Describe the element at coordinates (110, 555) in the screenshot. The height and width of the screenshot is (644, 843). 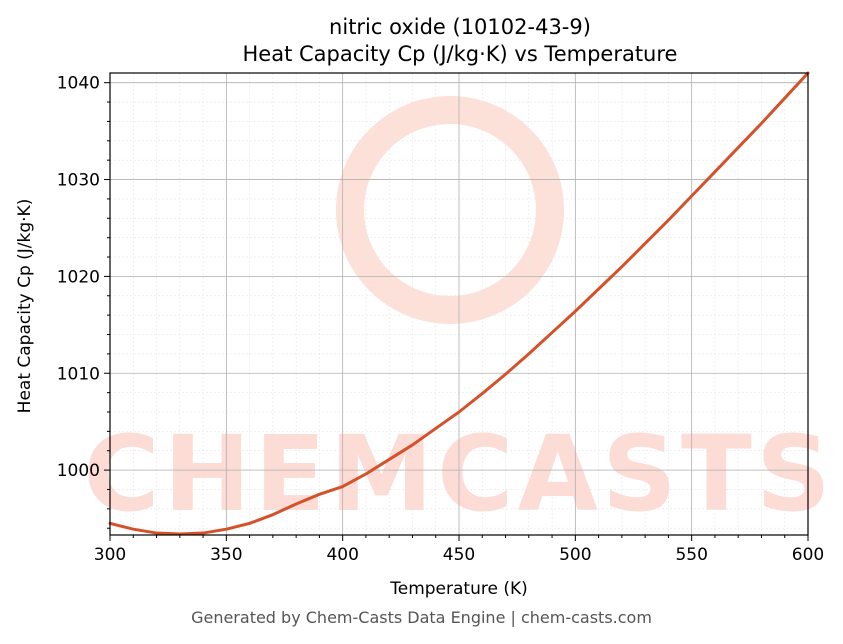
I see `x-tick-label: 300` at that location.